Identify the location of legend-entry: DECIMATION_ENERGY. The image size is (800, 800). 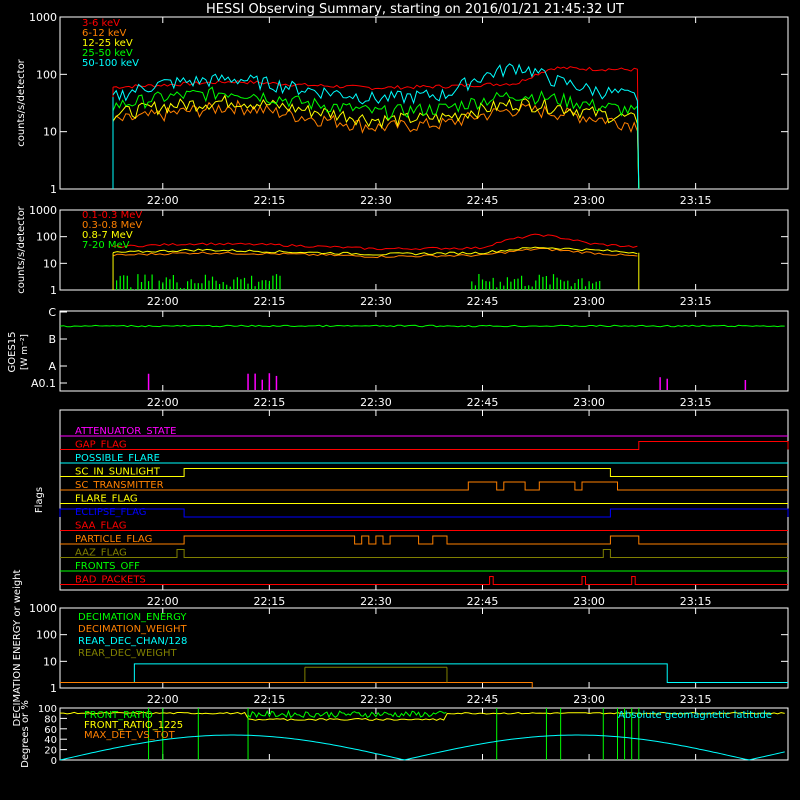
(132, 617).